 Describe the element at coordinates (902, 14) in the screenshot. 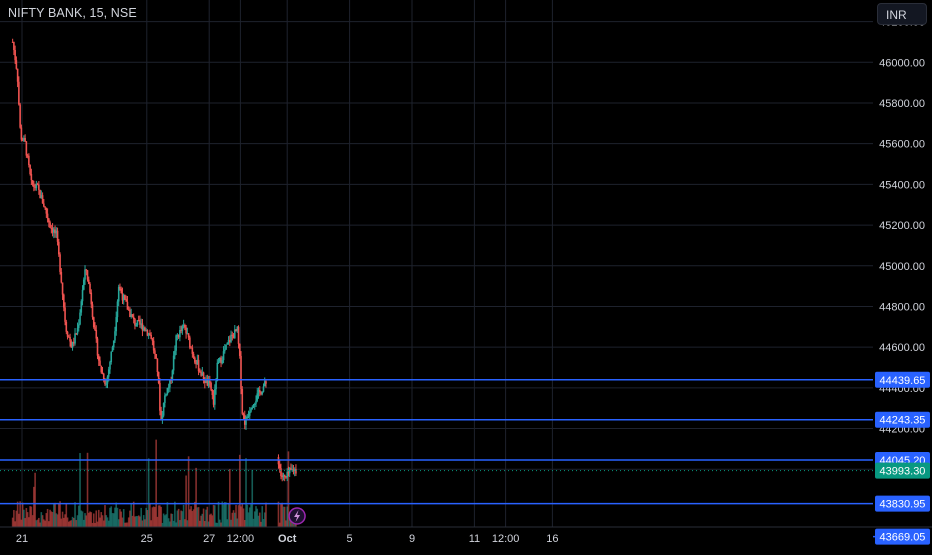

I see `currency-button: INR` at that location.